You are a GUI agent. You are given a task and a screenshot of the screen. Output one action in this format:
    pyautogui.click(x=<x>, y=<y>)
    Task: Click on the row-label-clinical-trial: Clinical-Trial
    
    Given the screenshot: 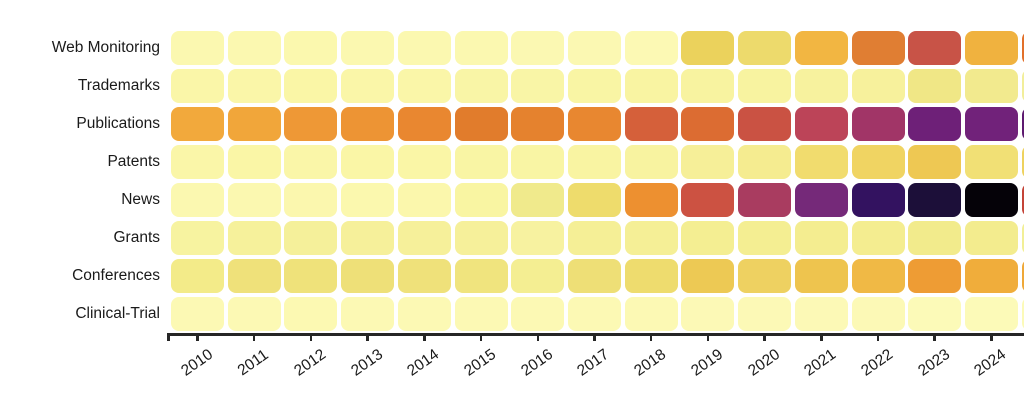 What is the action you would take?
    pyautogui.click(x=117, y=313)
    